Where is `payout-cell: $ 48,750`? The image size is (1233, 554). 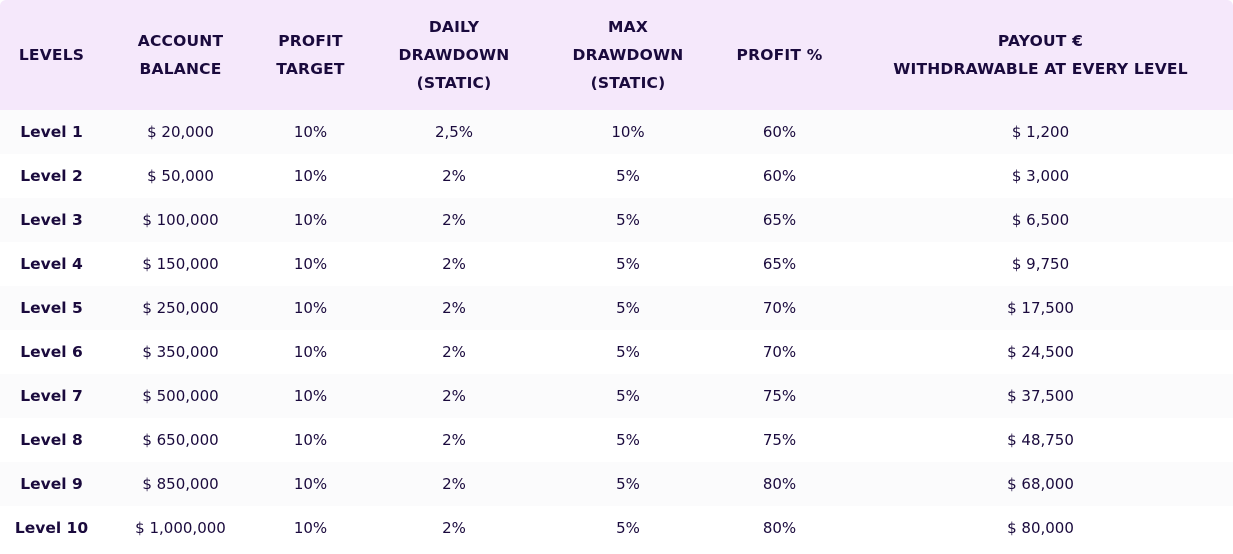
payout-cell: $ 48,750 is located at coordinates (1040, 440).